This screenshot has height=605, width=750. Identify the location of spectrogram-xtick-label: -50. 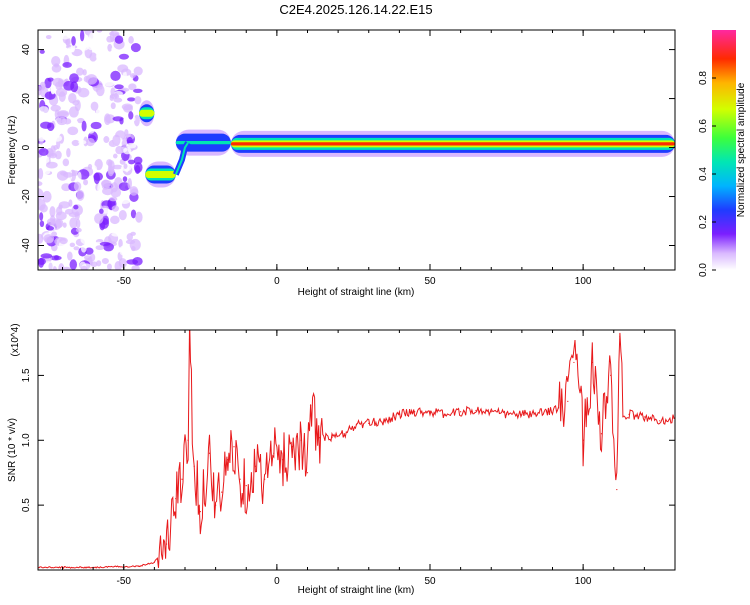
(124, 281).